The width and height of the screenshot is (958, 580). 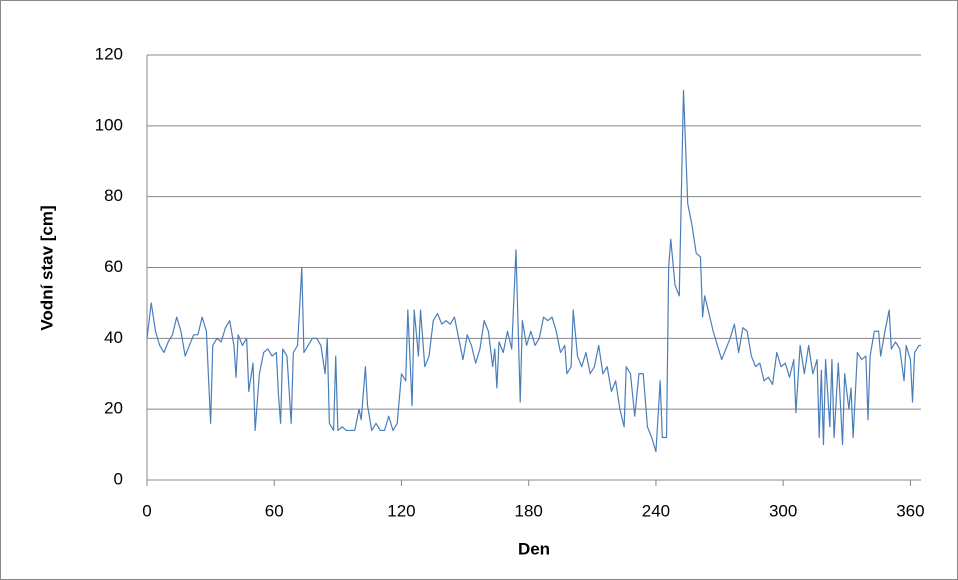 I want to click on y-tick-label: 120, so click(x=109, y=53).